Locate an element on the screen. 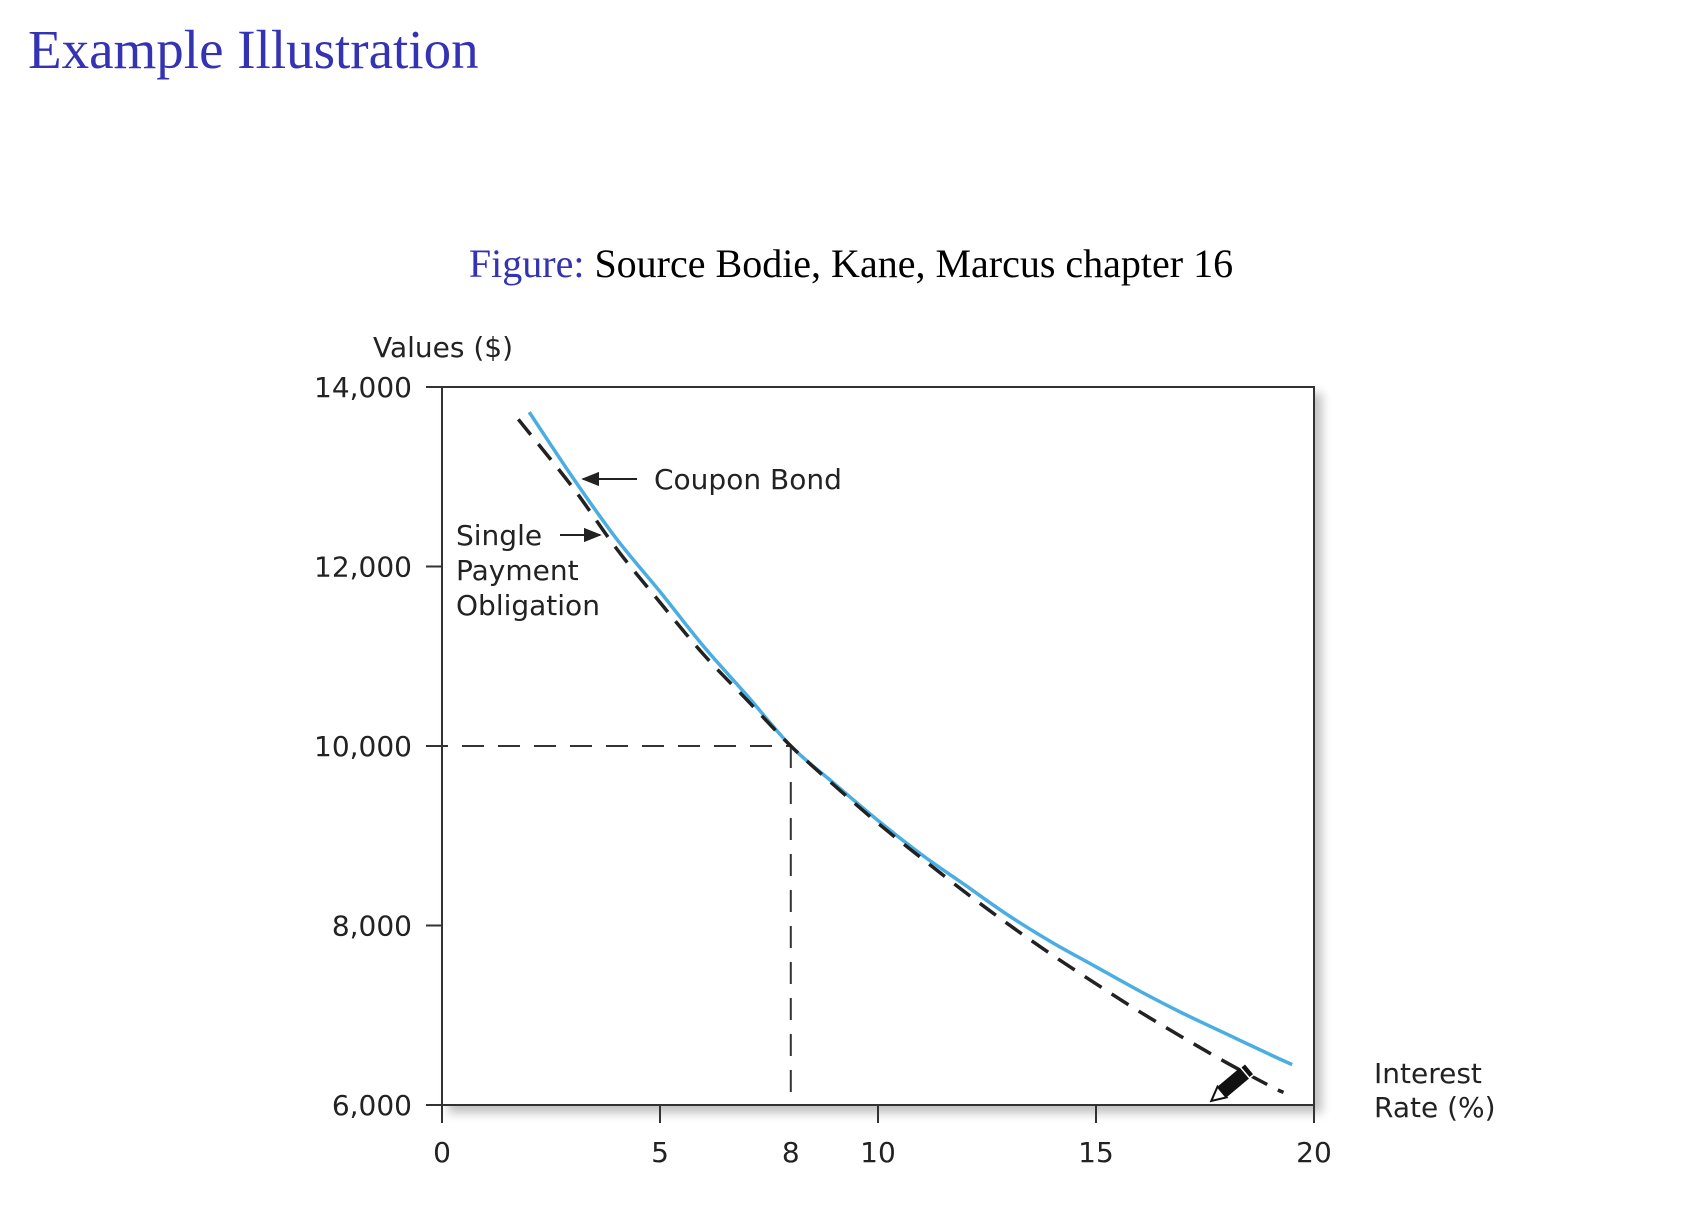  single-payment-line-3: Obligation is located at coordinates (528, 605).